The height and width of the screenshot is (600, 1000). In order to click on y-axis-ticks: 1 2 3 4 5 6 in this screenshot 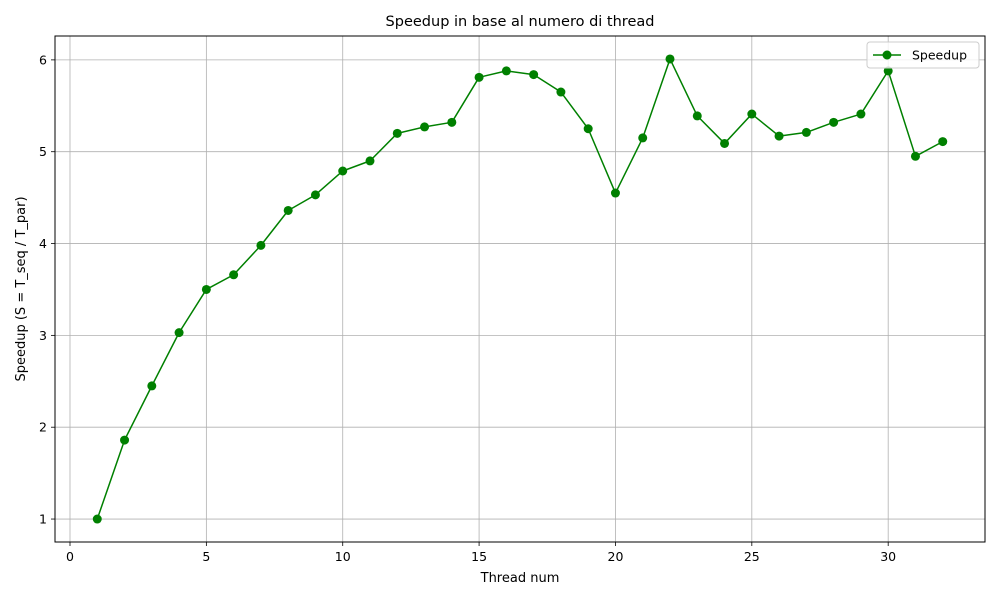, I will do `click(47, 289)`.